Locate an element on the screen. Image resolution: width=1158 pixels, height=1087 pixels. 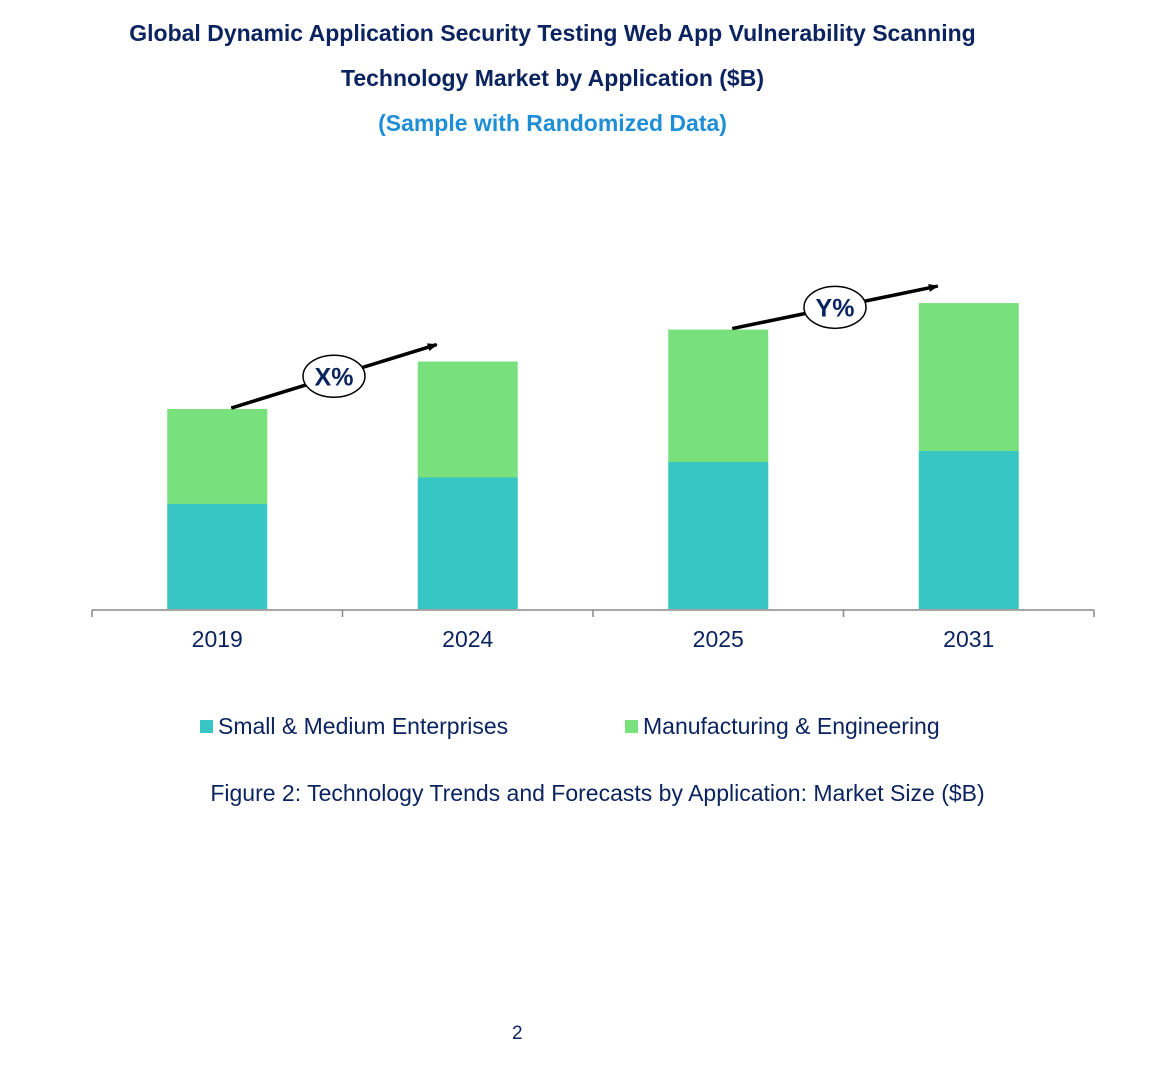
legend-item-manufacturing: Manufacturing & Engineering is located at coordinates (782, 726).